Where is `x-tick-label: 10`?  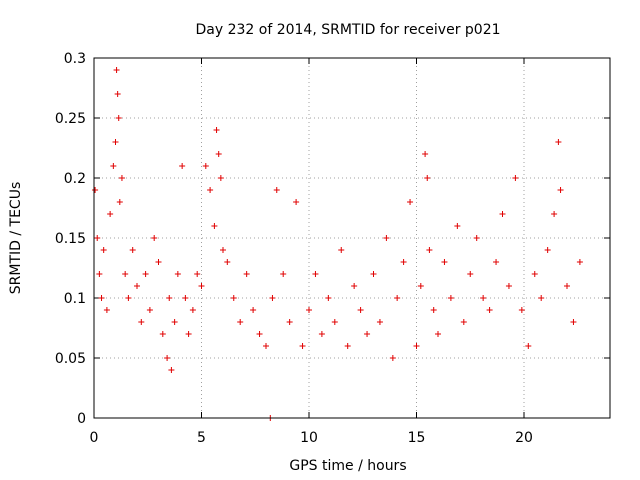
x-tick-label: 10 is located at coordinates (309, 438).